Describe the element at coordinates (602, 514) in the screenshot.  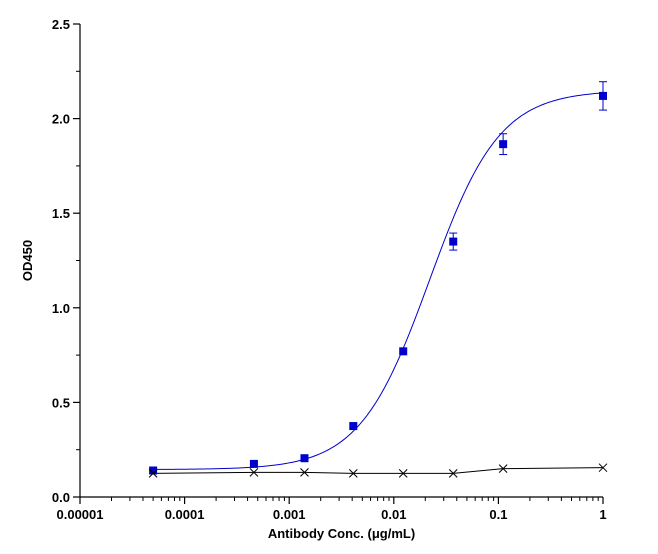
I see `x-tick-label: 1` at that location.